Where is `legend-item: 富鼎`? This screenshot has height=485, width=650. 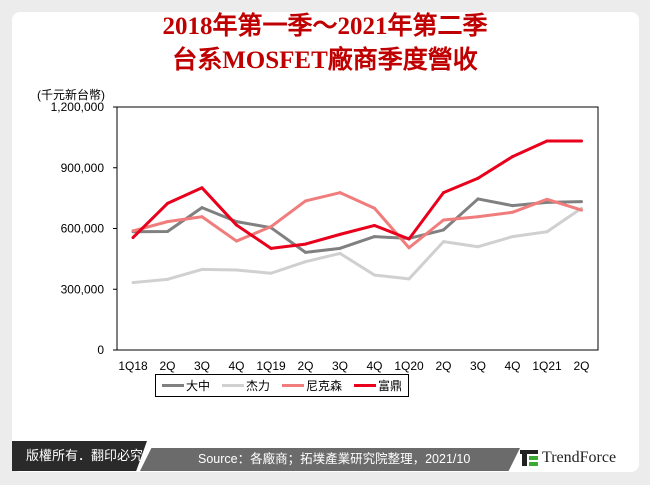
legend-item: 富鼎 is located at coordinates (377, 385).